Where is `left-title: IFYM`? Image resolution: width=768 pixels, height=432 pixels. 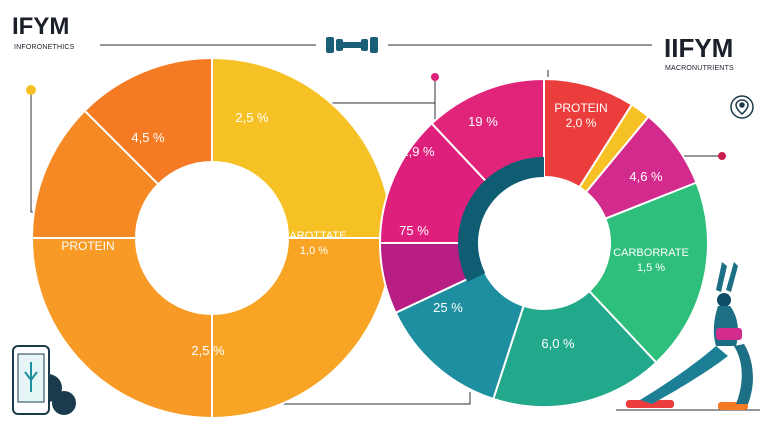 left-title: IFYM is located at coordinates (41, 26).